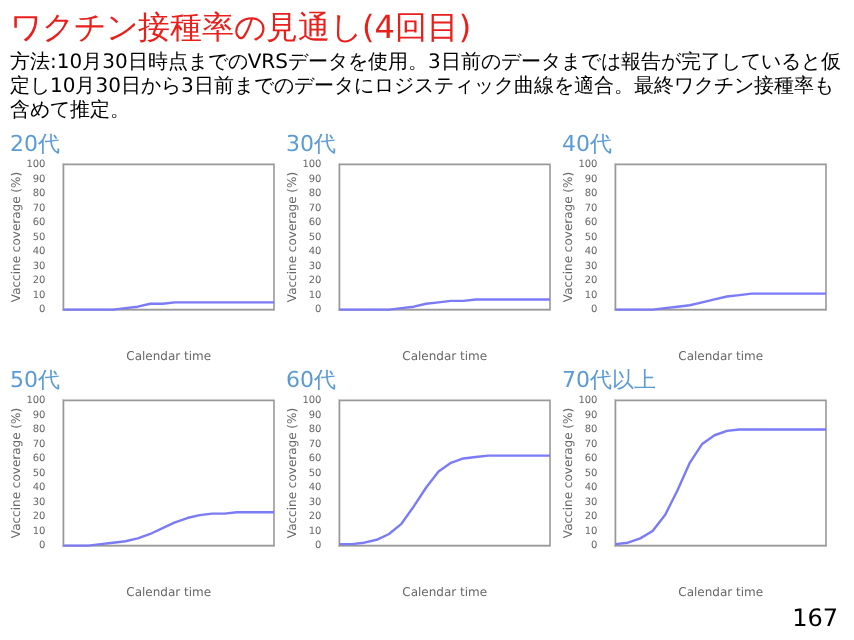 Image resolution: width=854 pixels, height=640 pixels. What do you see at coordinates (35, 379) in the screenshot?
I see `chart-title: 50代` at bounding box center [35, 379].